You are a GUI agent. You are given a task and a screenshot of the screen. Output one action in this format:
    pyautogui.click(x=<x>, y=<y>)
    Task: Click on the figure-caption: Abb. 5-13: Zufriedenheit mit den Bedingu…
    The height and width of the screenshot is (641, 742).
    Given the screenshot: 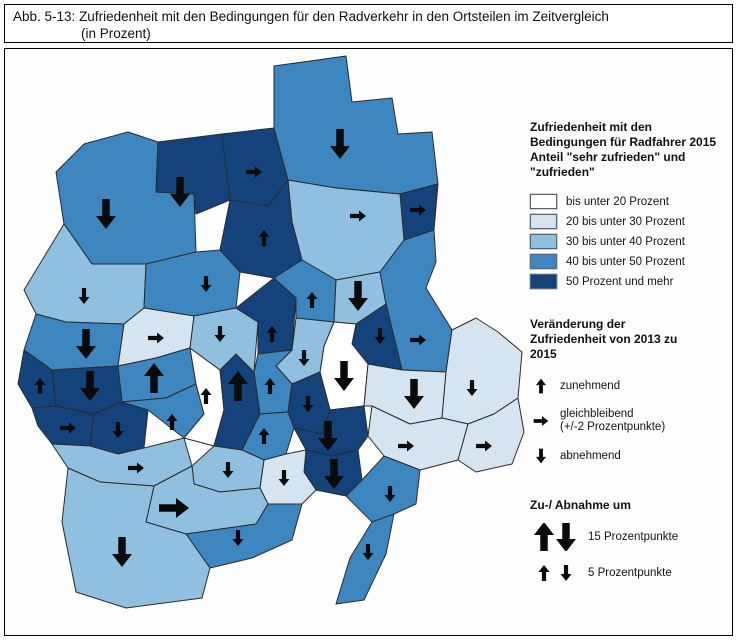 What is the action you would take?
    pyautogui.click(x=368, y=23)
    